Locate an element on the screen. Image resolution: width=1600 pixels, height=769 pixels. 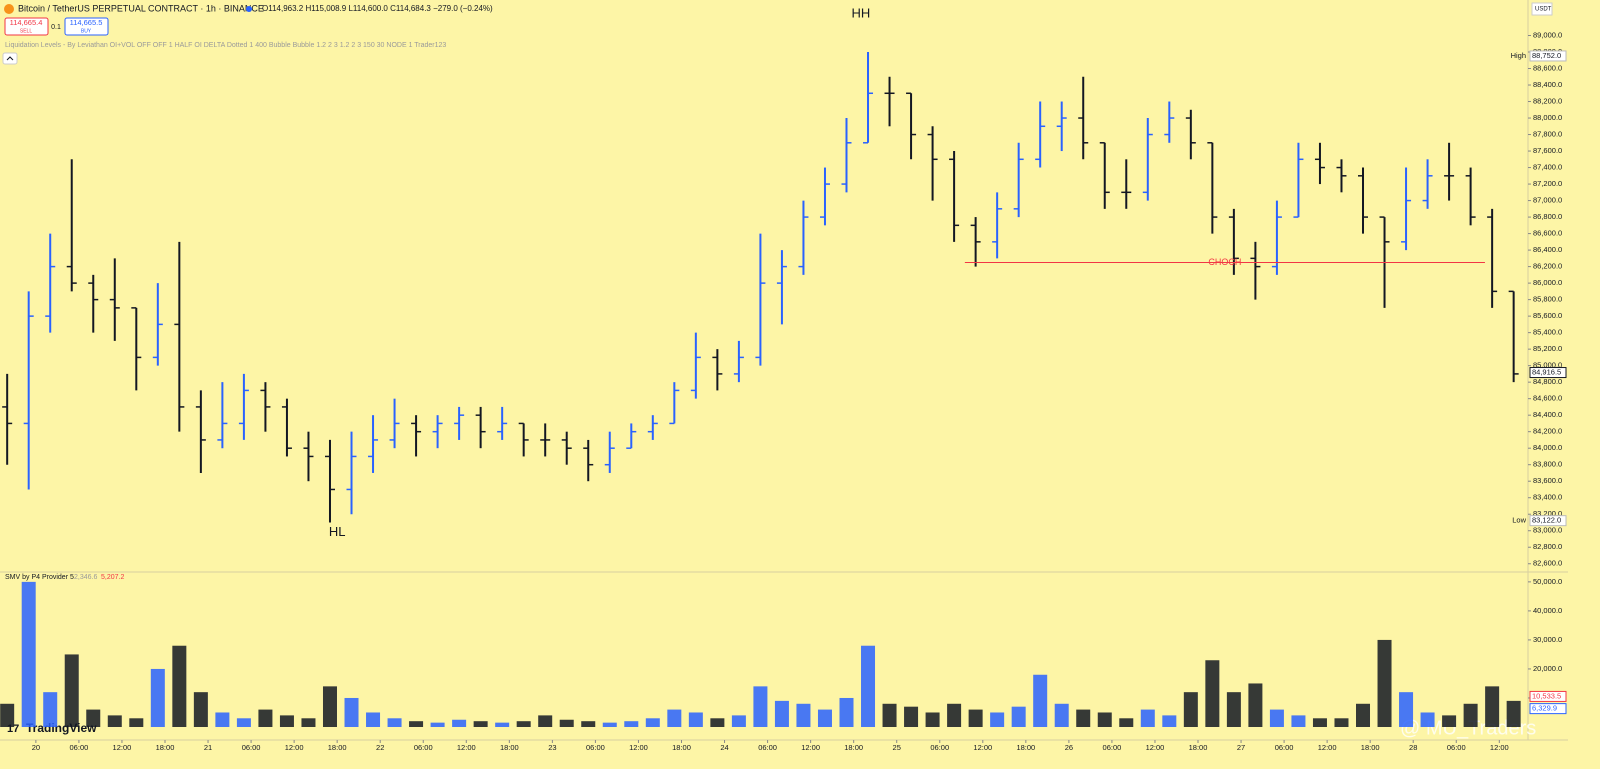
x-tick-label: 20 is located at coordinates (36, 747).